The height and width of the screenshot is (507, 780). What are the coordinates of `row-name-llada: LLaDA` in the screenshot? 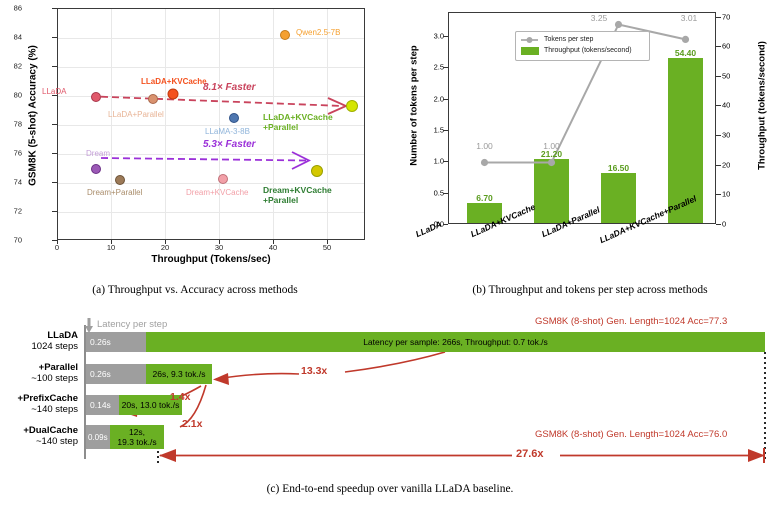 It's located at (62, 335).